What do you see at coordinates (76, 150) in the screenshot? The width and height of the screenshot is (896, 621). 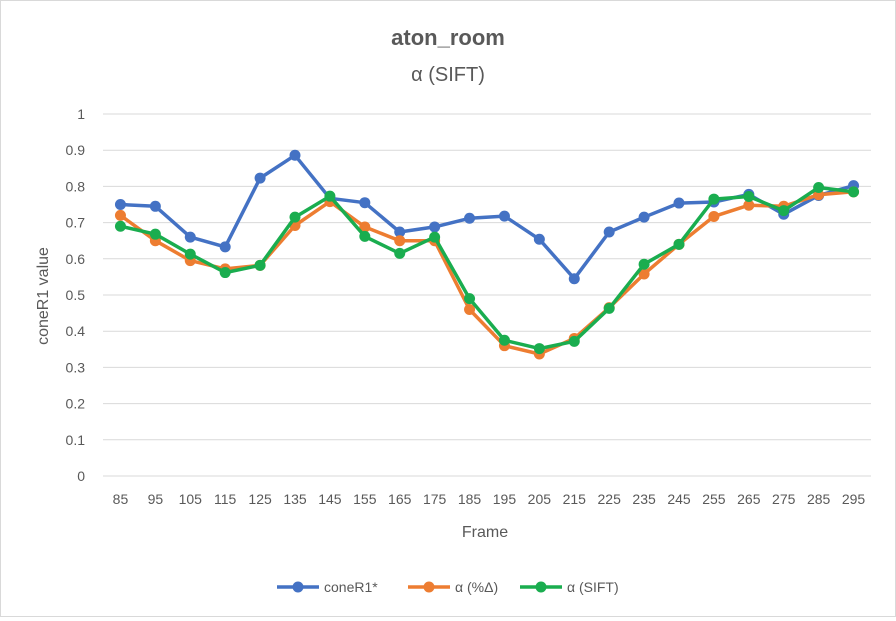 I see `y-tick-label: 0.9` at bounding box center [76, 150].